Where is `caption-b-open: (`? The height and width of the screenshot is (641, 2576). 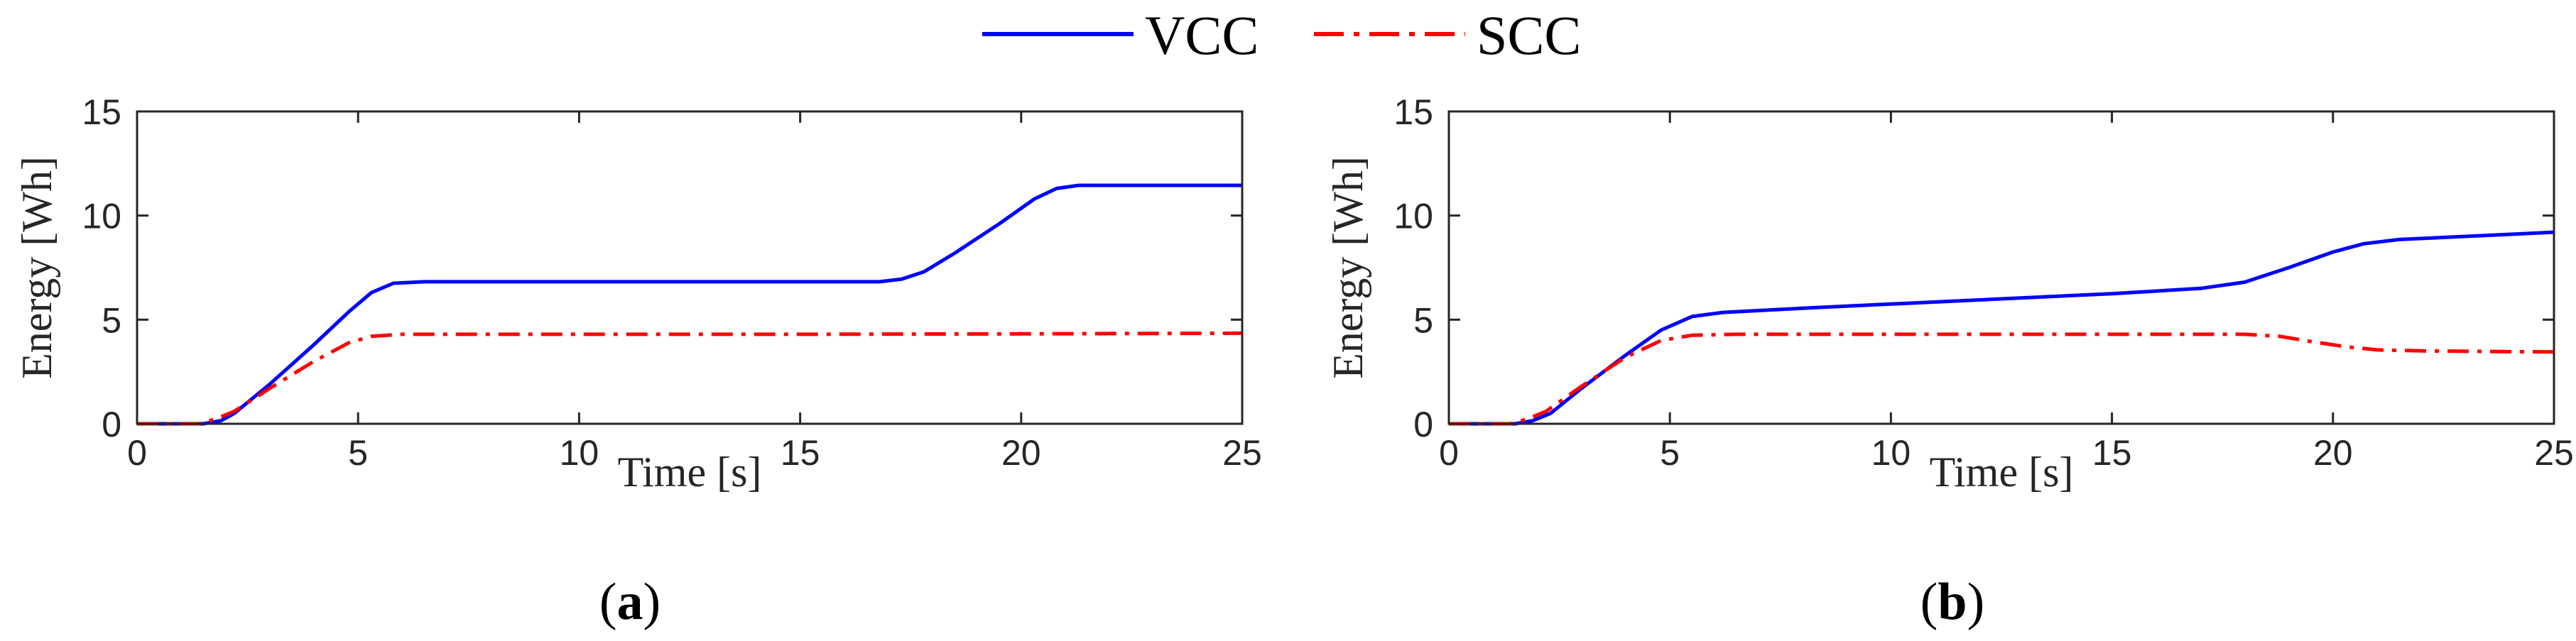 caption-b-open: ( is located at coordinates (1929, 602).